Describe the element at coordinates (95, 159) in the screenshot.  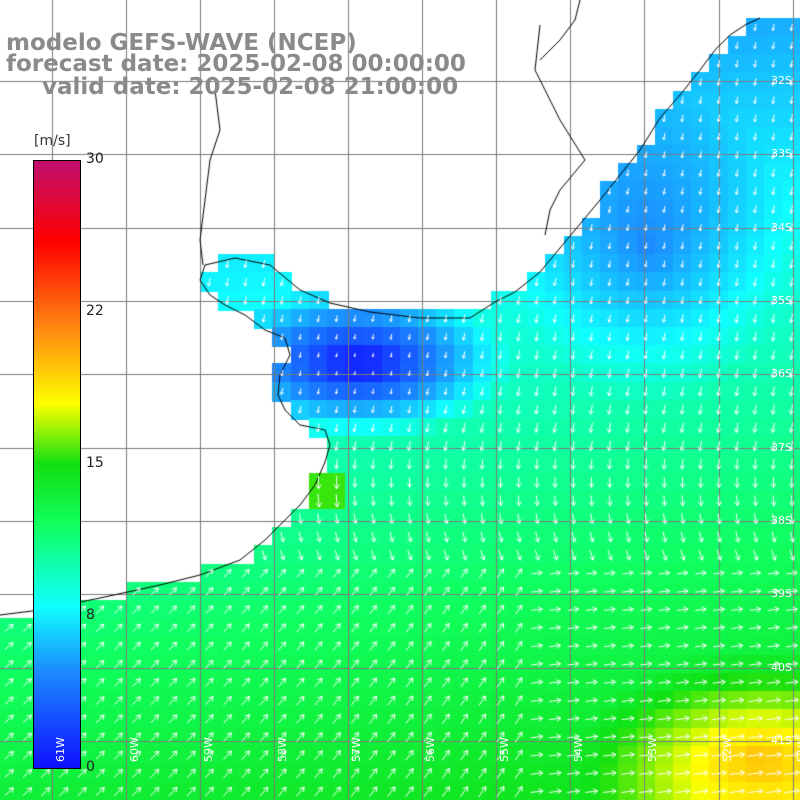
I see `colorbar-tick-30: 30` at that location.